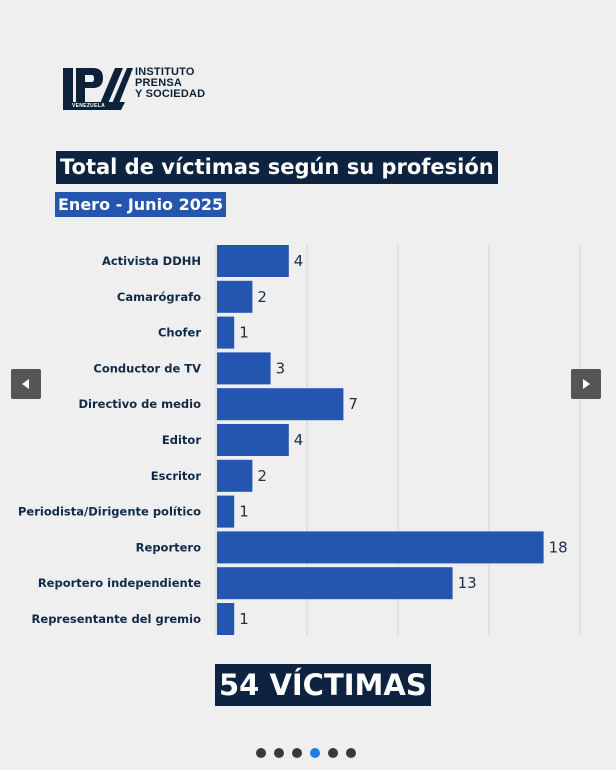 The image size is (616, 770). What do you see at coordinates (159, 297) in the screenshot?
I see `category-label: Camarógrafo` at bounding box center [159, 297].